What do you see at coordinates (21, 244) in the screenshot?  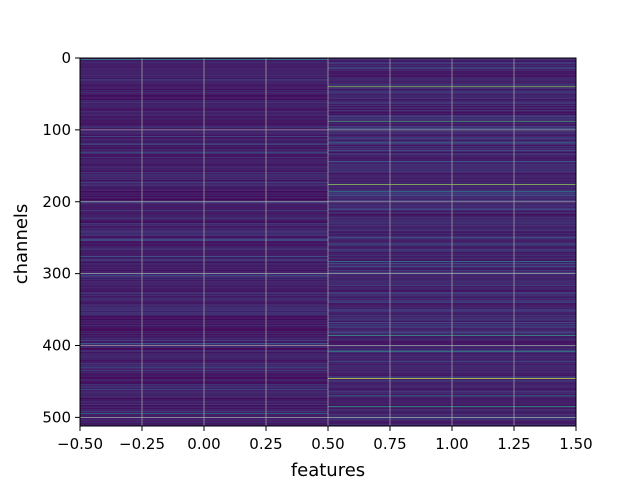 I see `y-axis-label: channels` at bounding box center [21, 244].